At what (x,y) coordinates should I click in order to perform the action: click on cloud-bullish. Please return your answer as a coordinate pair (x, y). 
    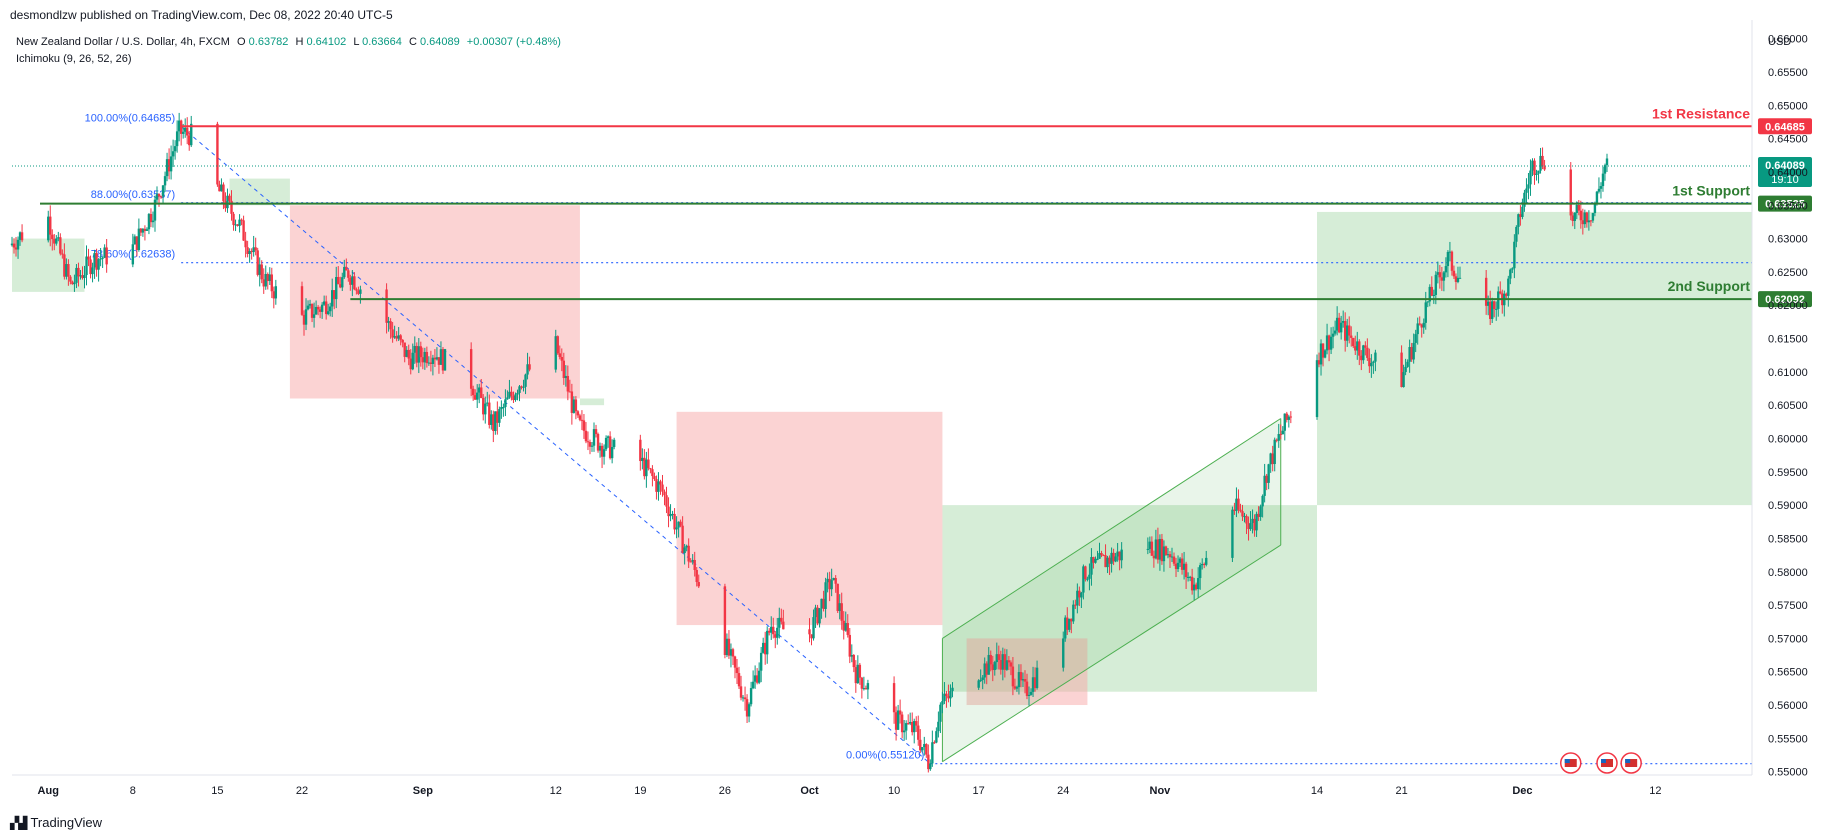
    Looking at the image, I should click on (1534, 358).